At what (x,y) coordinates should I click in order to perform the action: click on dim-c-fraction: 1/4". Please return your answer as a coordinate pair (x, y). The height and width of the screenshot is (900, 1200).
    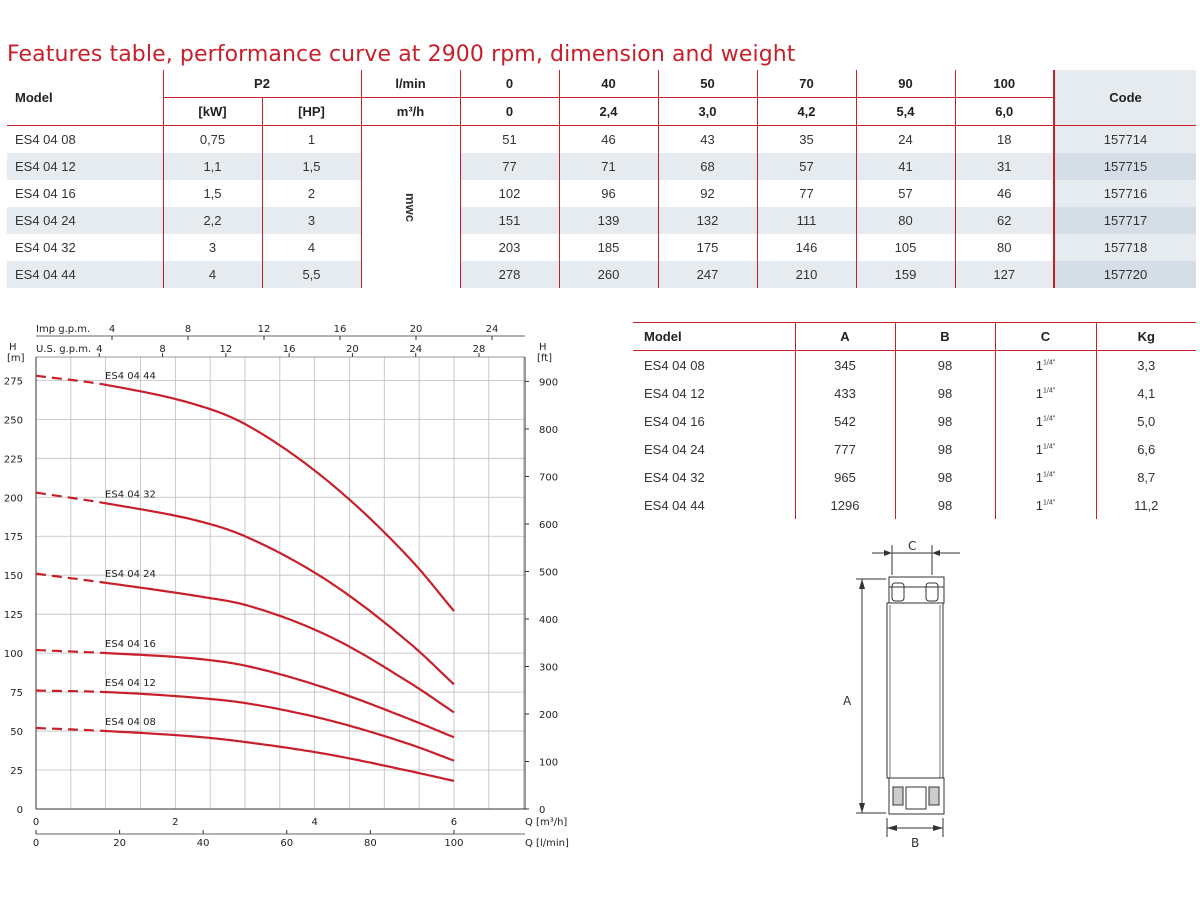
    Looking at the image, I should click on (1049, 475).